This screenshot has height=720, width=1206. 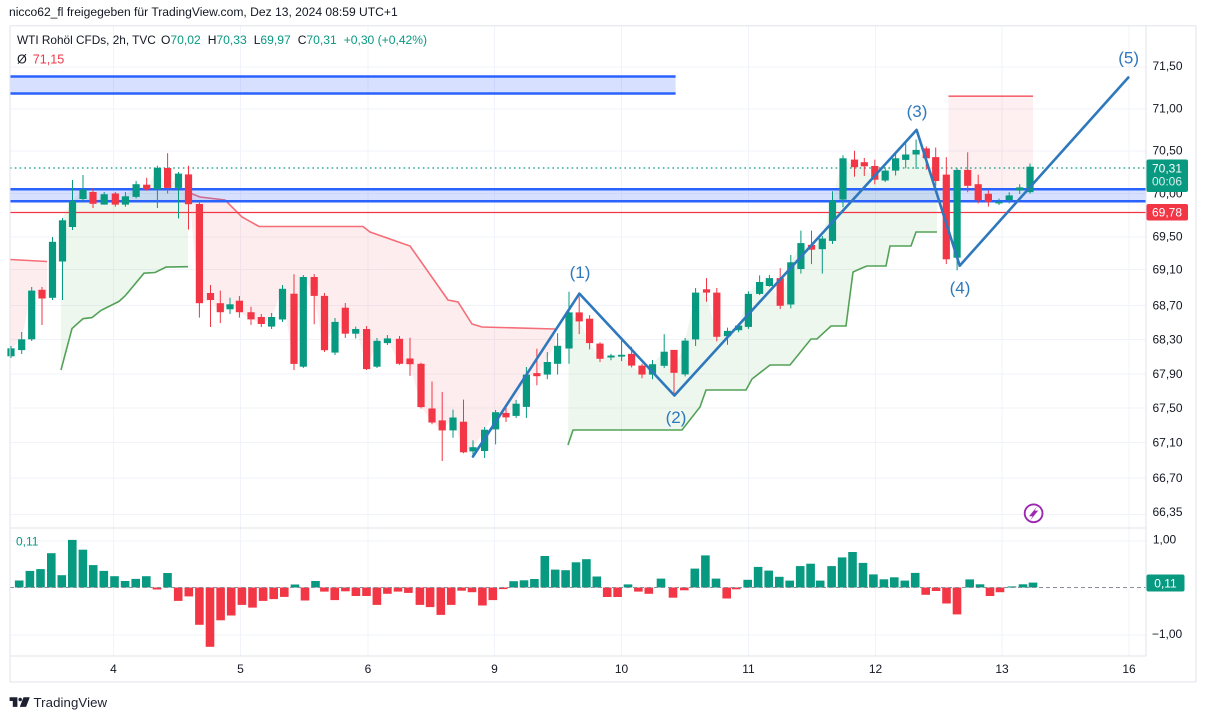 I want to click on svg-text: 69,50, so click(x=1167, y=237).